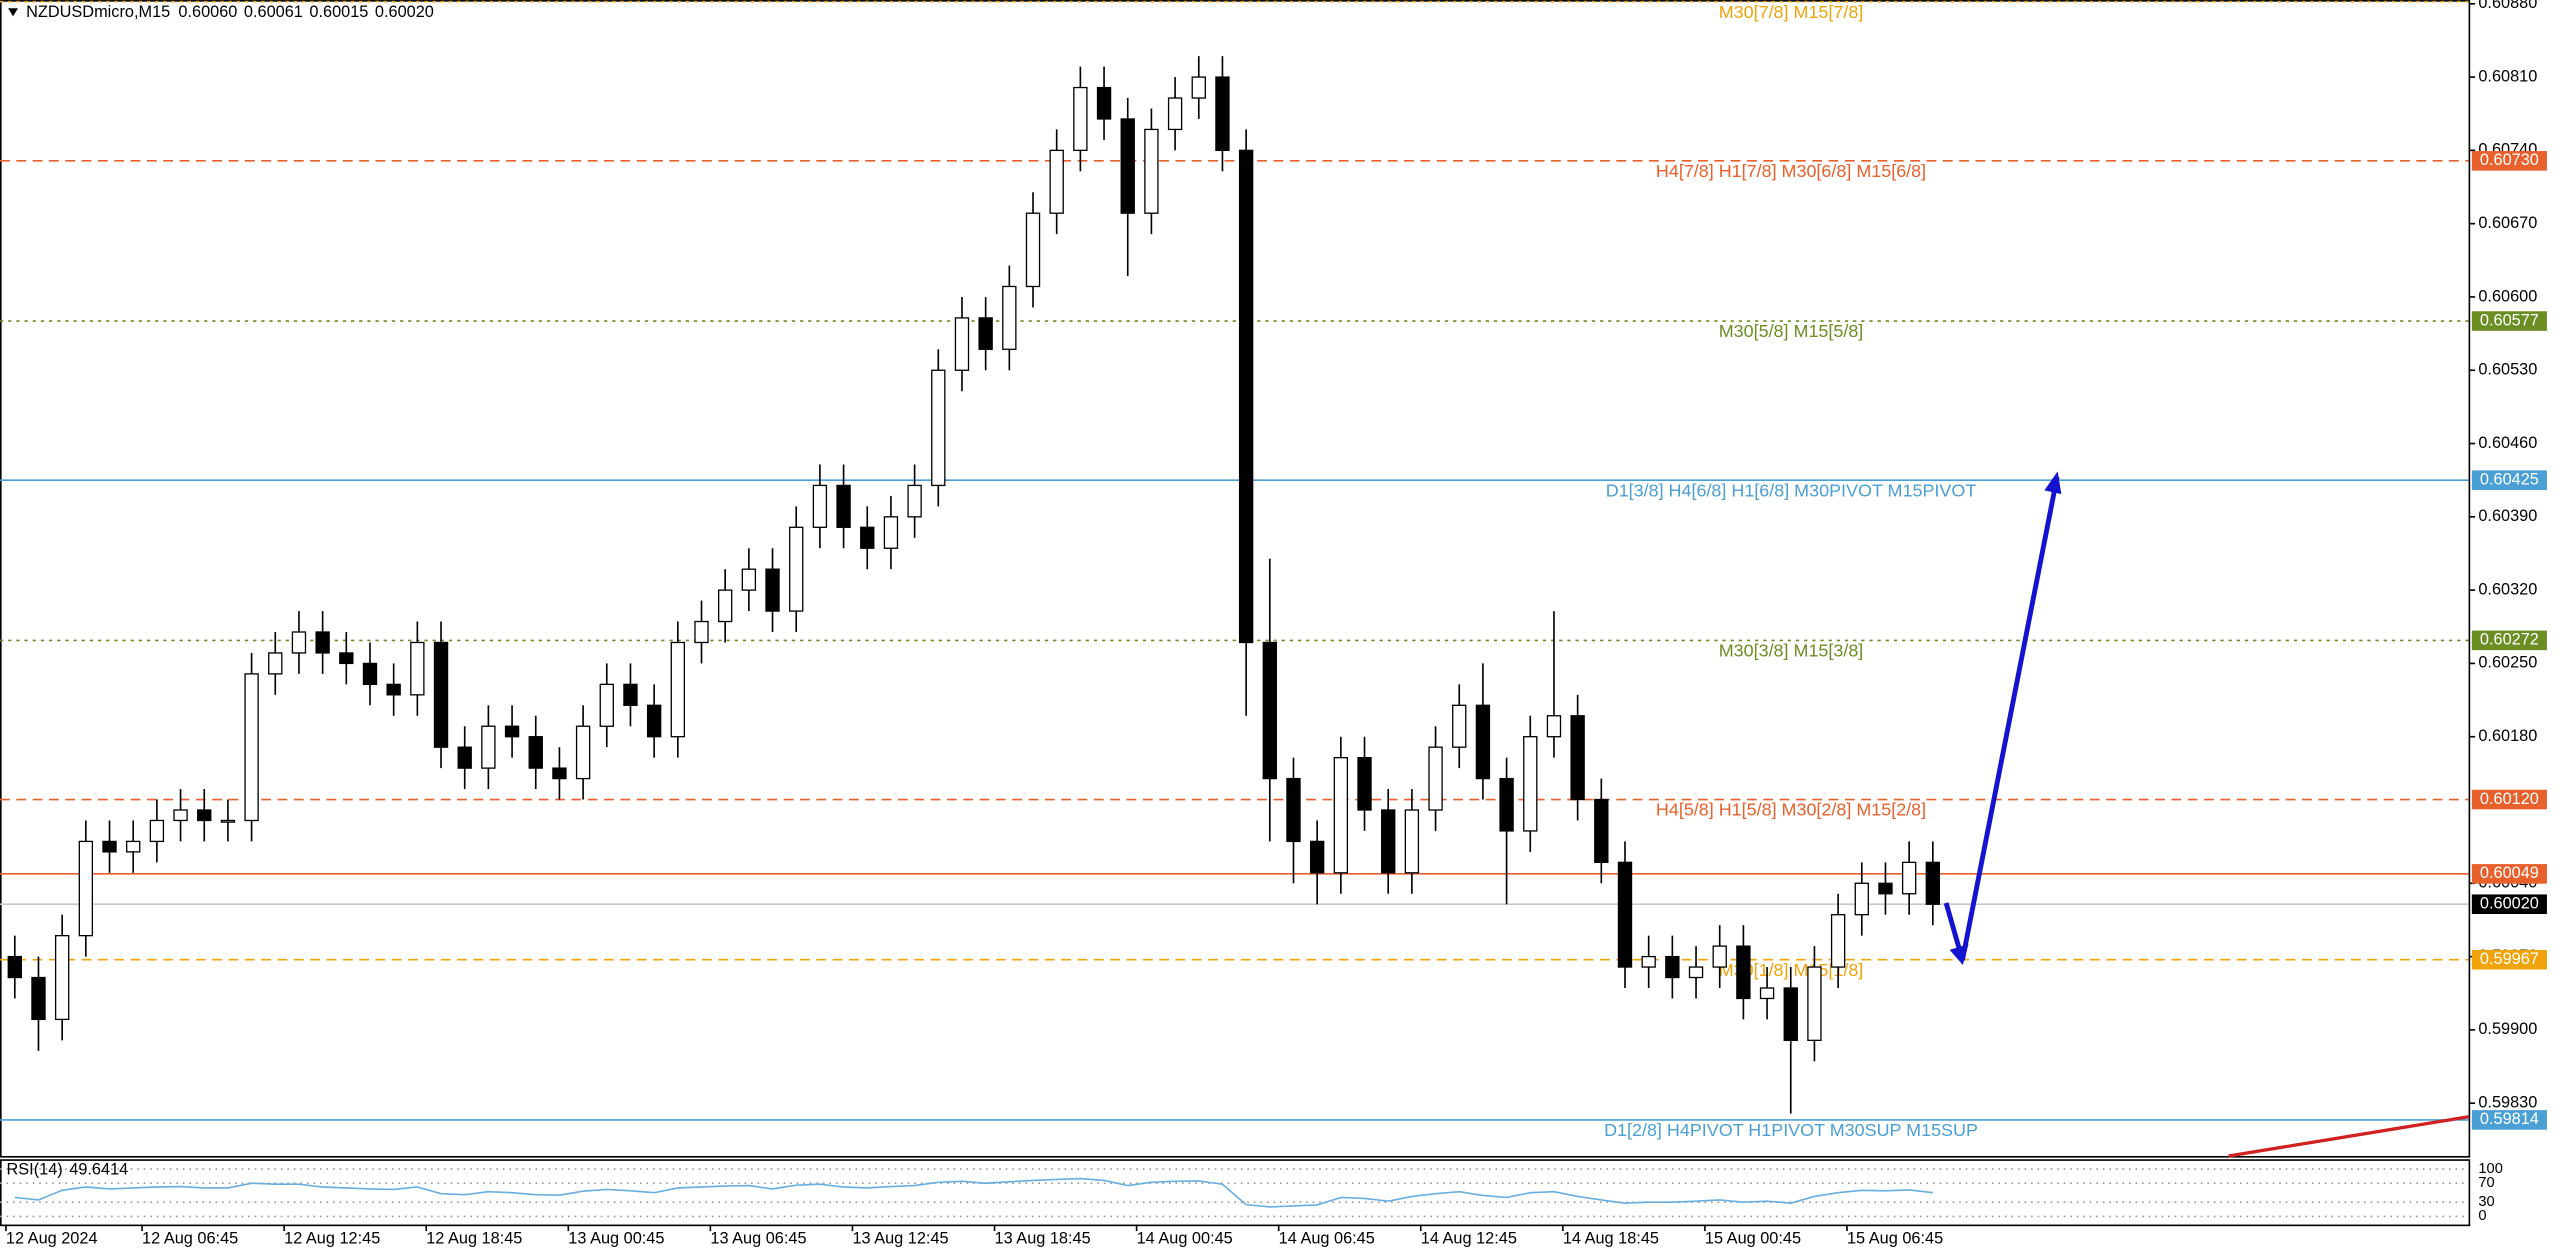 The image size is (2560, 1254). Describe the element at coordinates (616, 1239) in the screenshot. I see `x-tick-label: 13 Aug 00:45` at that location.